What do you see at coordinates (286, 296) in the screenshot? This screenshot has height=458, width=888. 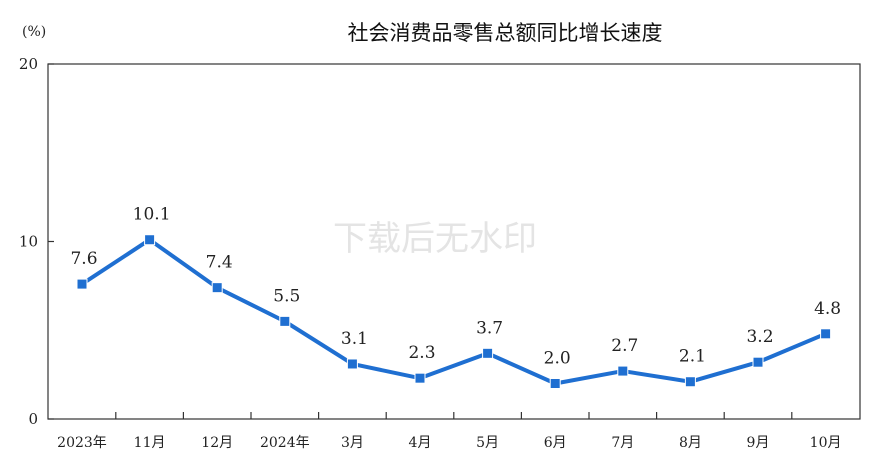 I see `data-label: 5.5` at bounding box center [286, 296].